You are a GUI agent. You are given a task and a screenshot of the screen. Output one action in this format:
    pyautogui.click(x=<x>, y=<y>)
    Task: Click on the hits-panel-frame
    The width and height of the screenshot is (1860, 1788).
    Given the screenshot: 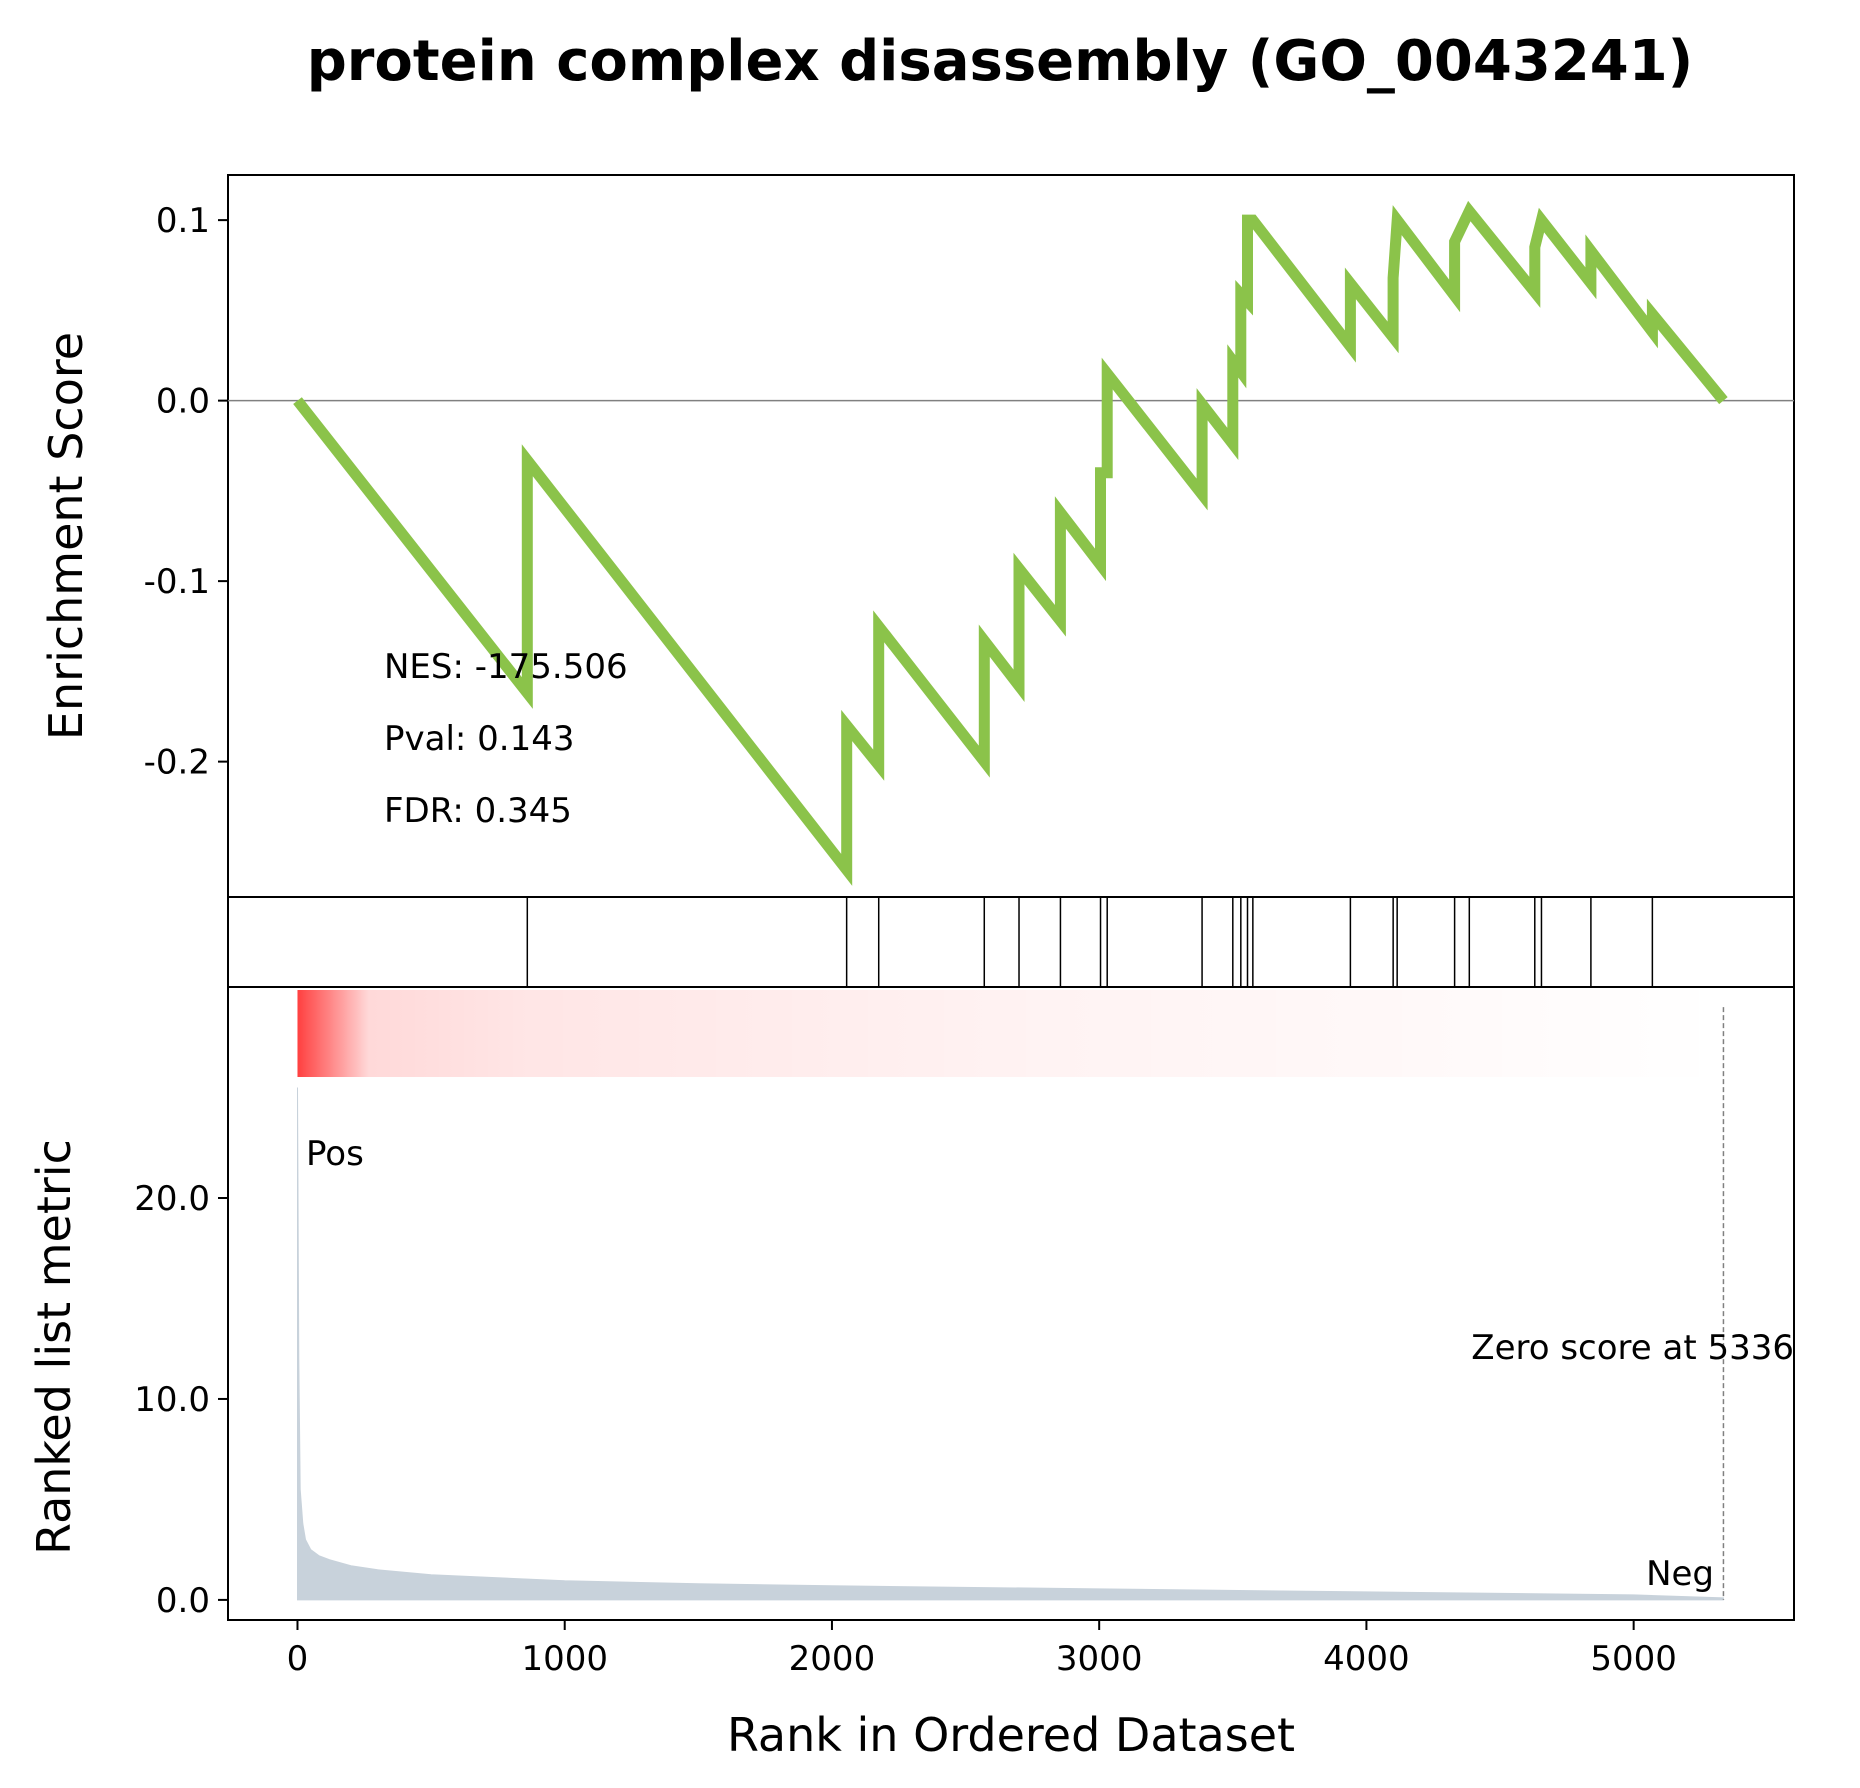 What is the action you would take?
    pyautogui.click(x=1011, y=942)
    